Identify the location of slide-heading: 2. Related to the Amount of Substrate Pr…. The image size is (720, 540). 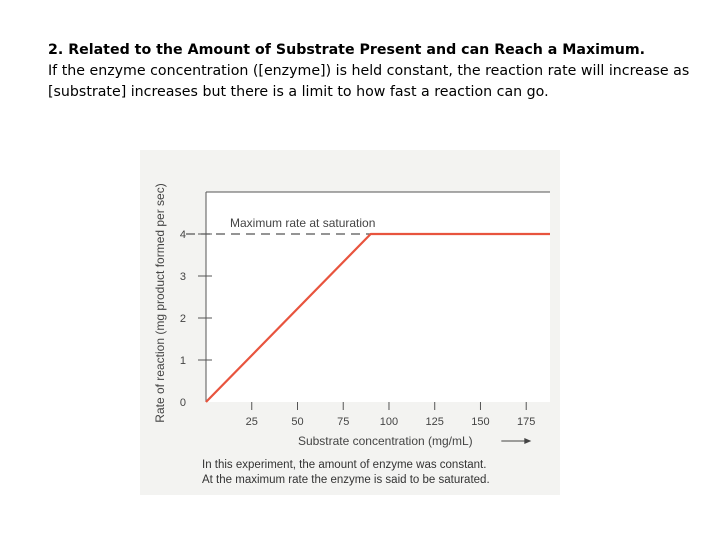
(347, 50).